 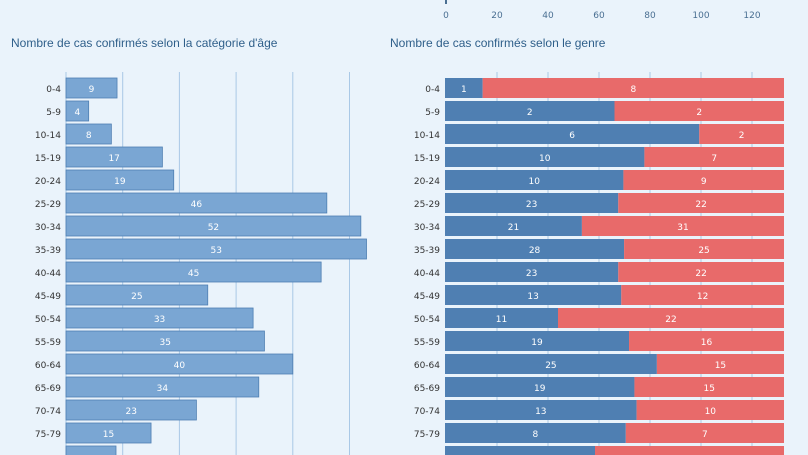 What do you see at coordinates (48, 274) in the screenshot?
I see `age-category-label: 40-44` at bounding box center [48, 274].